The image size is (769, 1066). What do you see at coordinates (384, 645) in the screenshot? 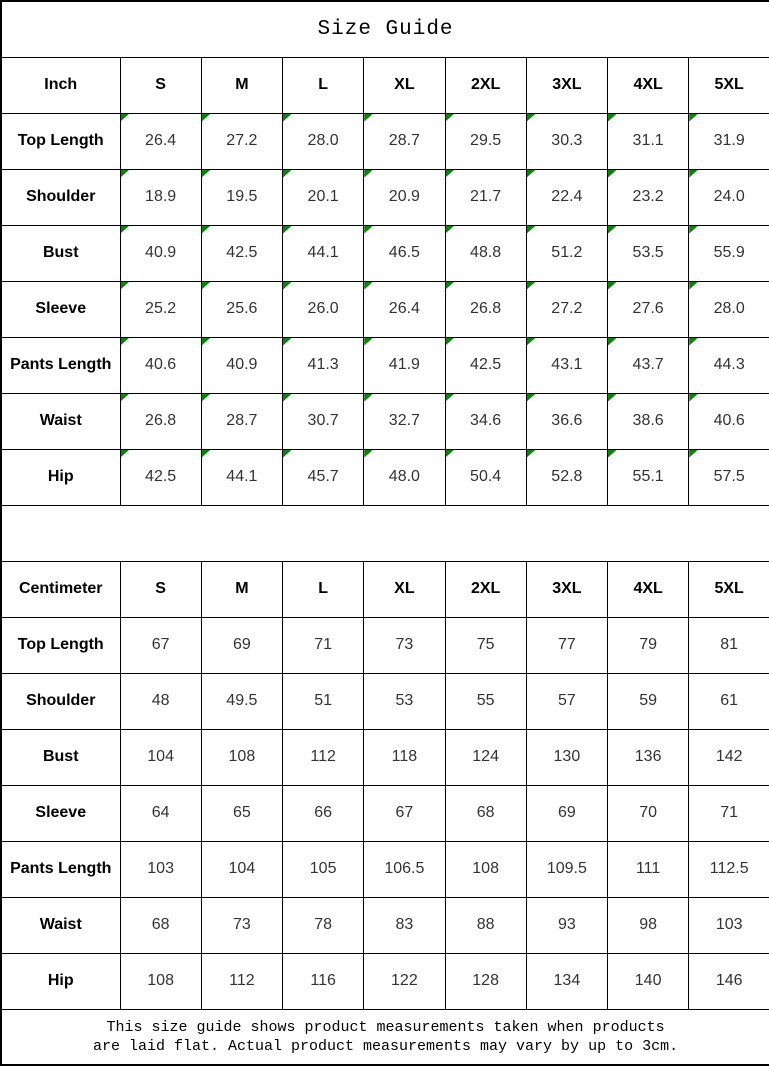
I see `table-row: Top Length 67 69 71 73 75 77 79 81` at bounding box center [384, 645].